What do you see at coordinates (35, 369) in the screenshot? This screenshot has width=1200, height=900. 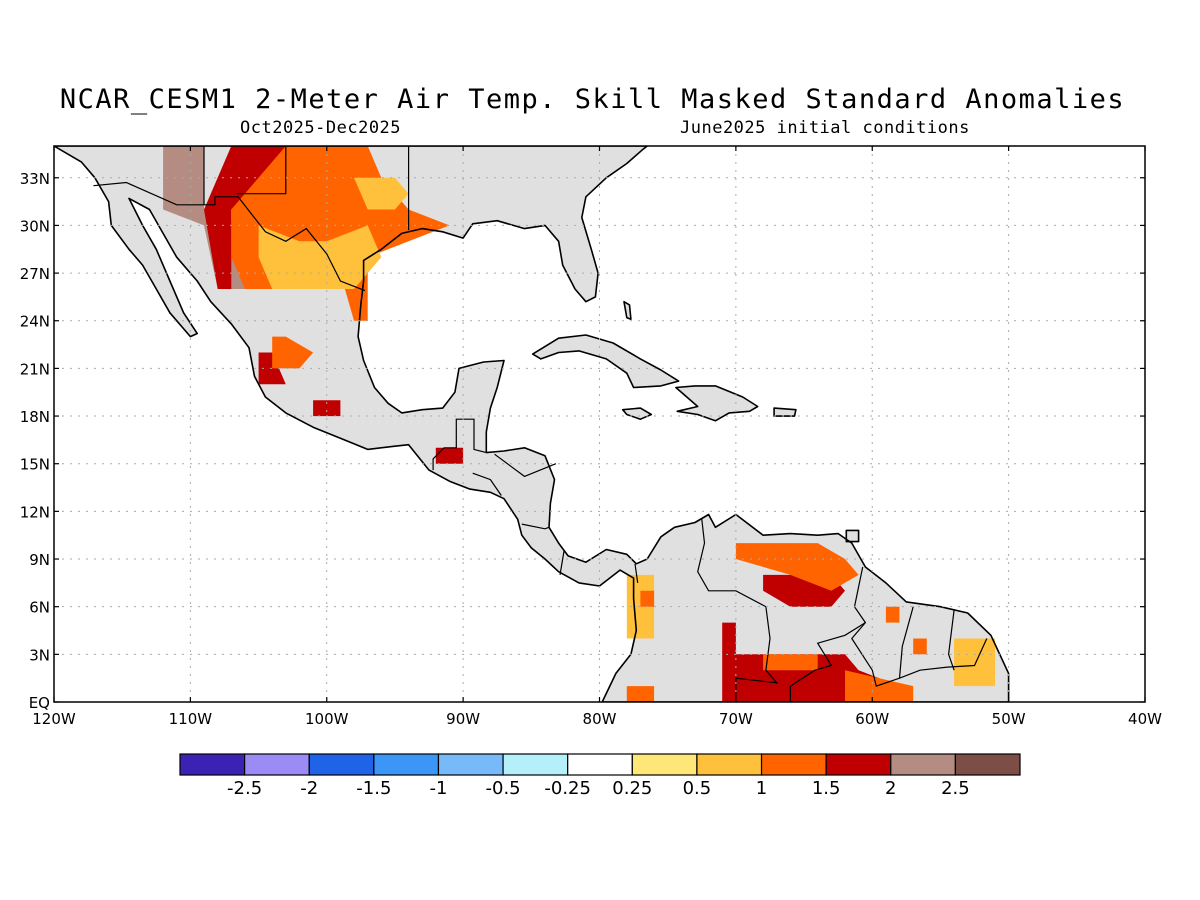 I see `lat-label: 21N` at bounding box center [35, 369].